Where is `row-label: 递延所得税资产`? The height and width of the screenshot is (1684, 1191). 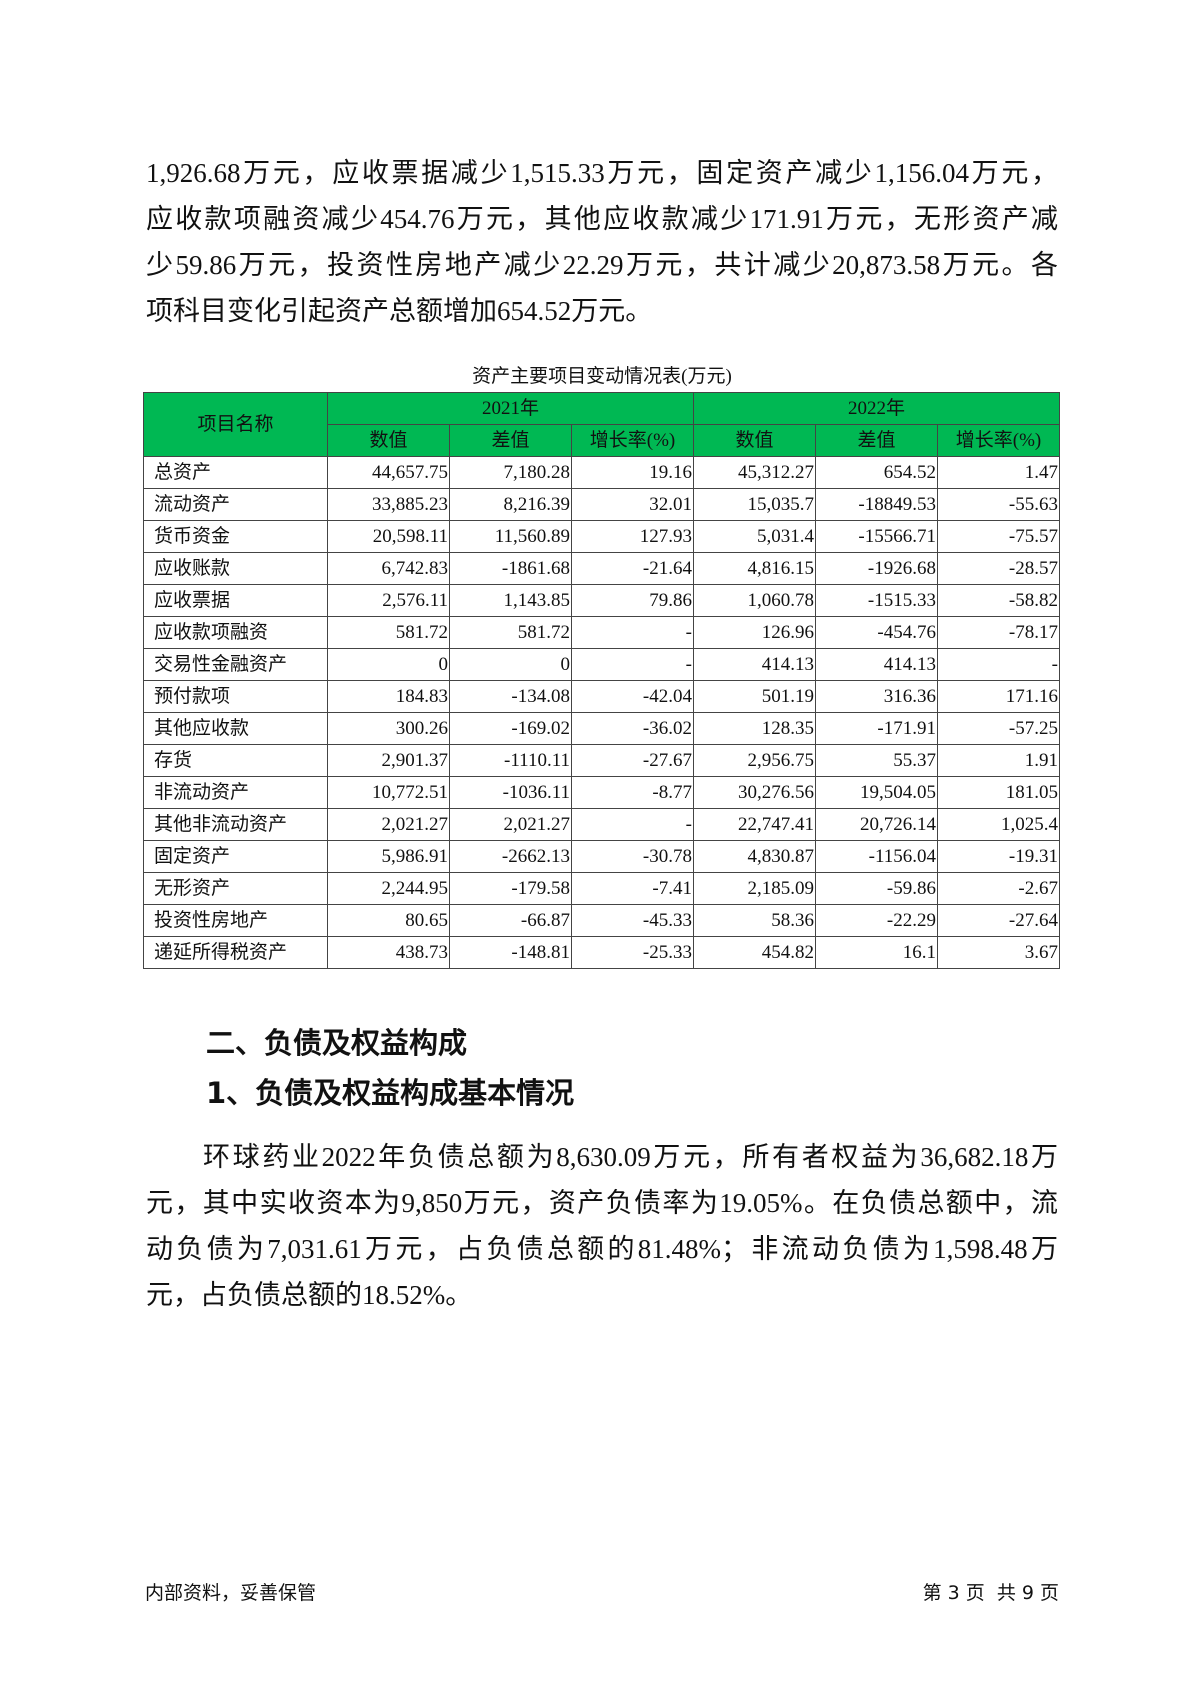 row-label: 递延所得税资产 is located at coordinates (235, 952).